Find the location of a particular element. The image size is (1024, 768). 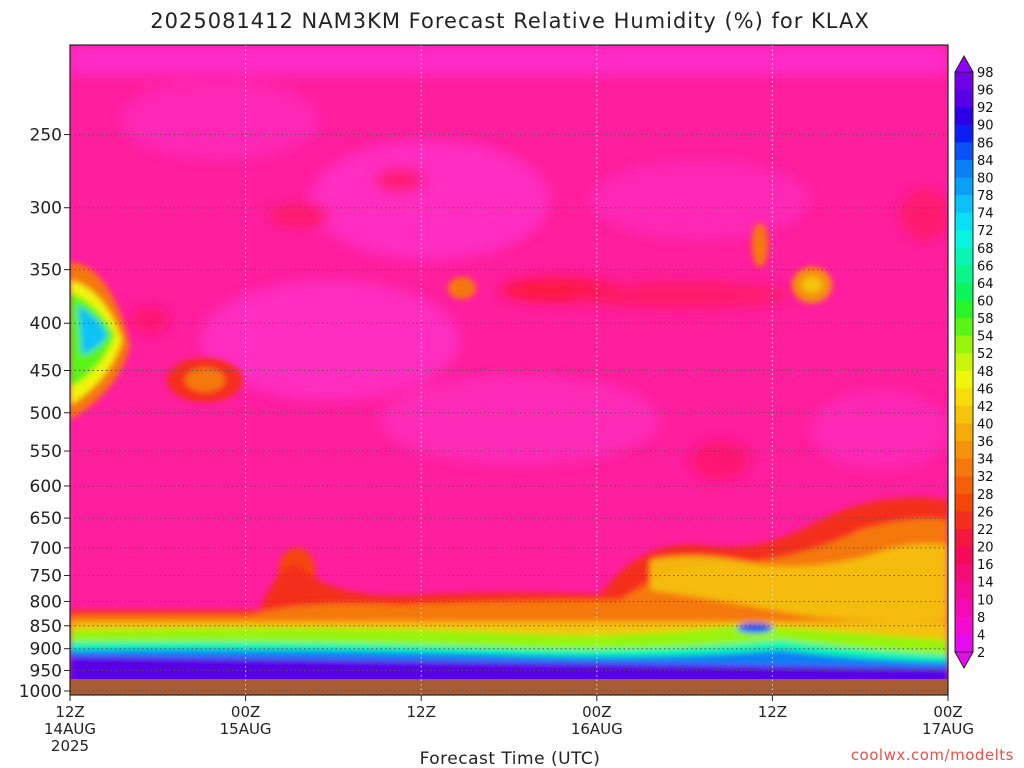

colorbar-label: 84 is located at coordinates (985, 161).